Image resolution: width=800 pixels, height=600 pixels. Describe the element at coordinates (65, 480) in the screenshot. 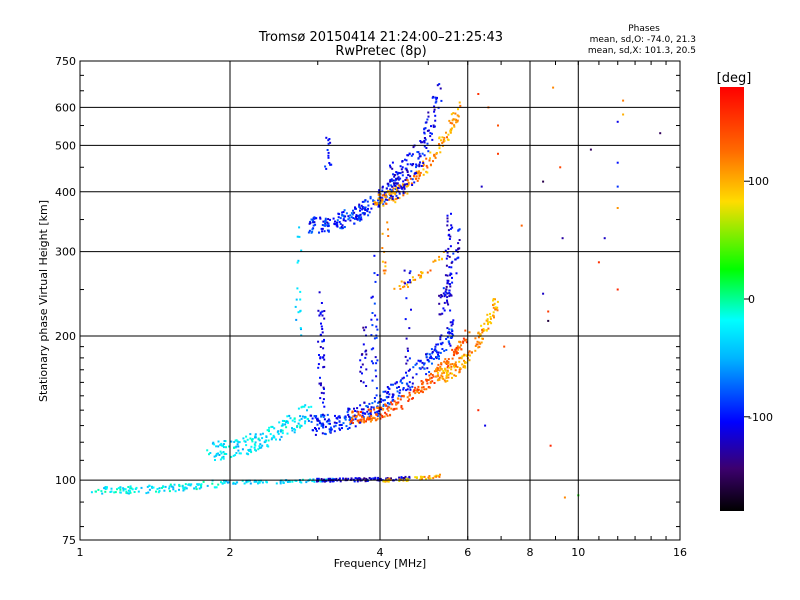

I see `y-tick-label: 100` at that location.